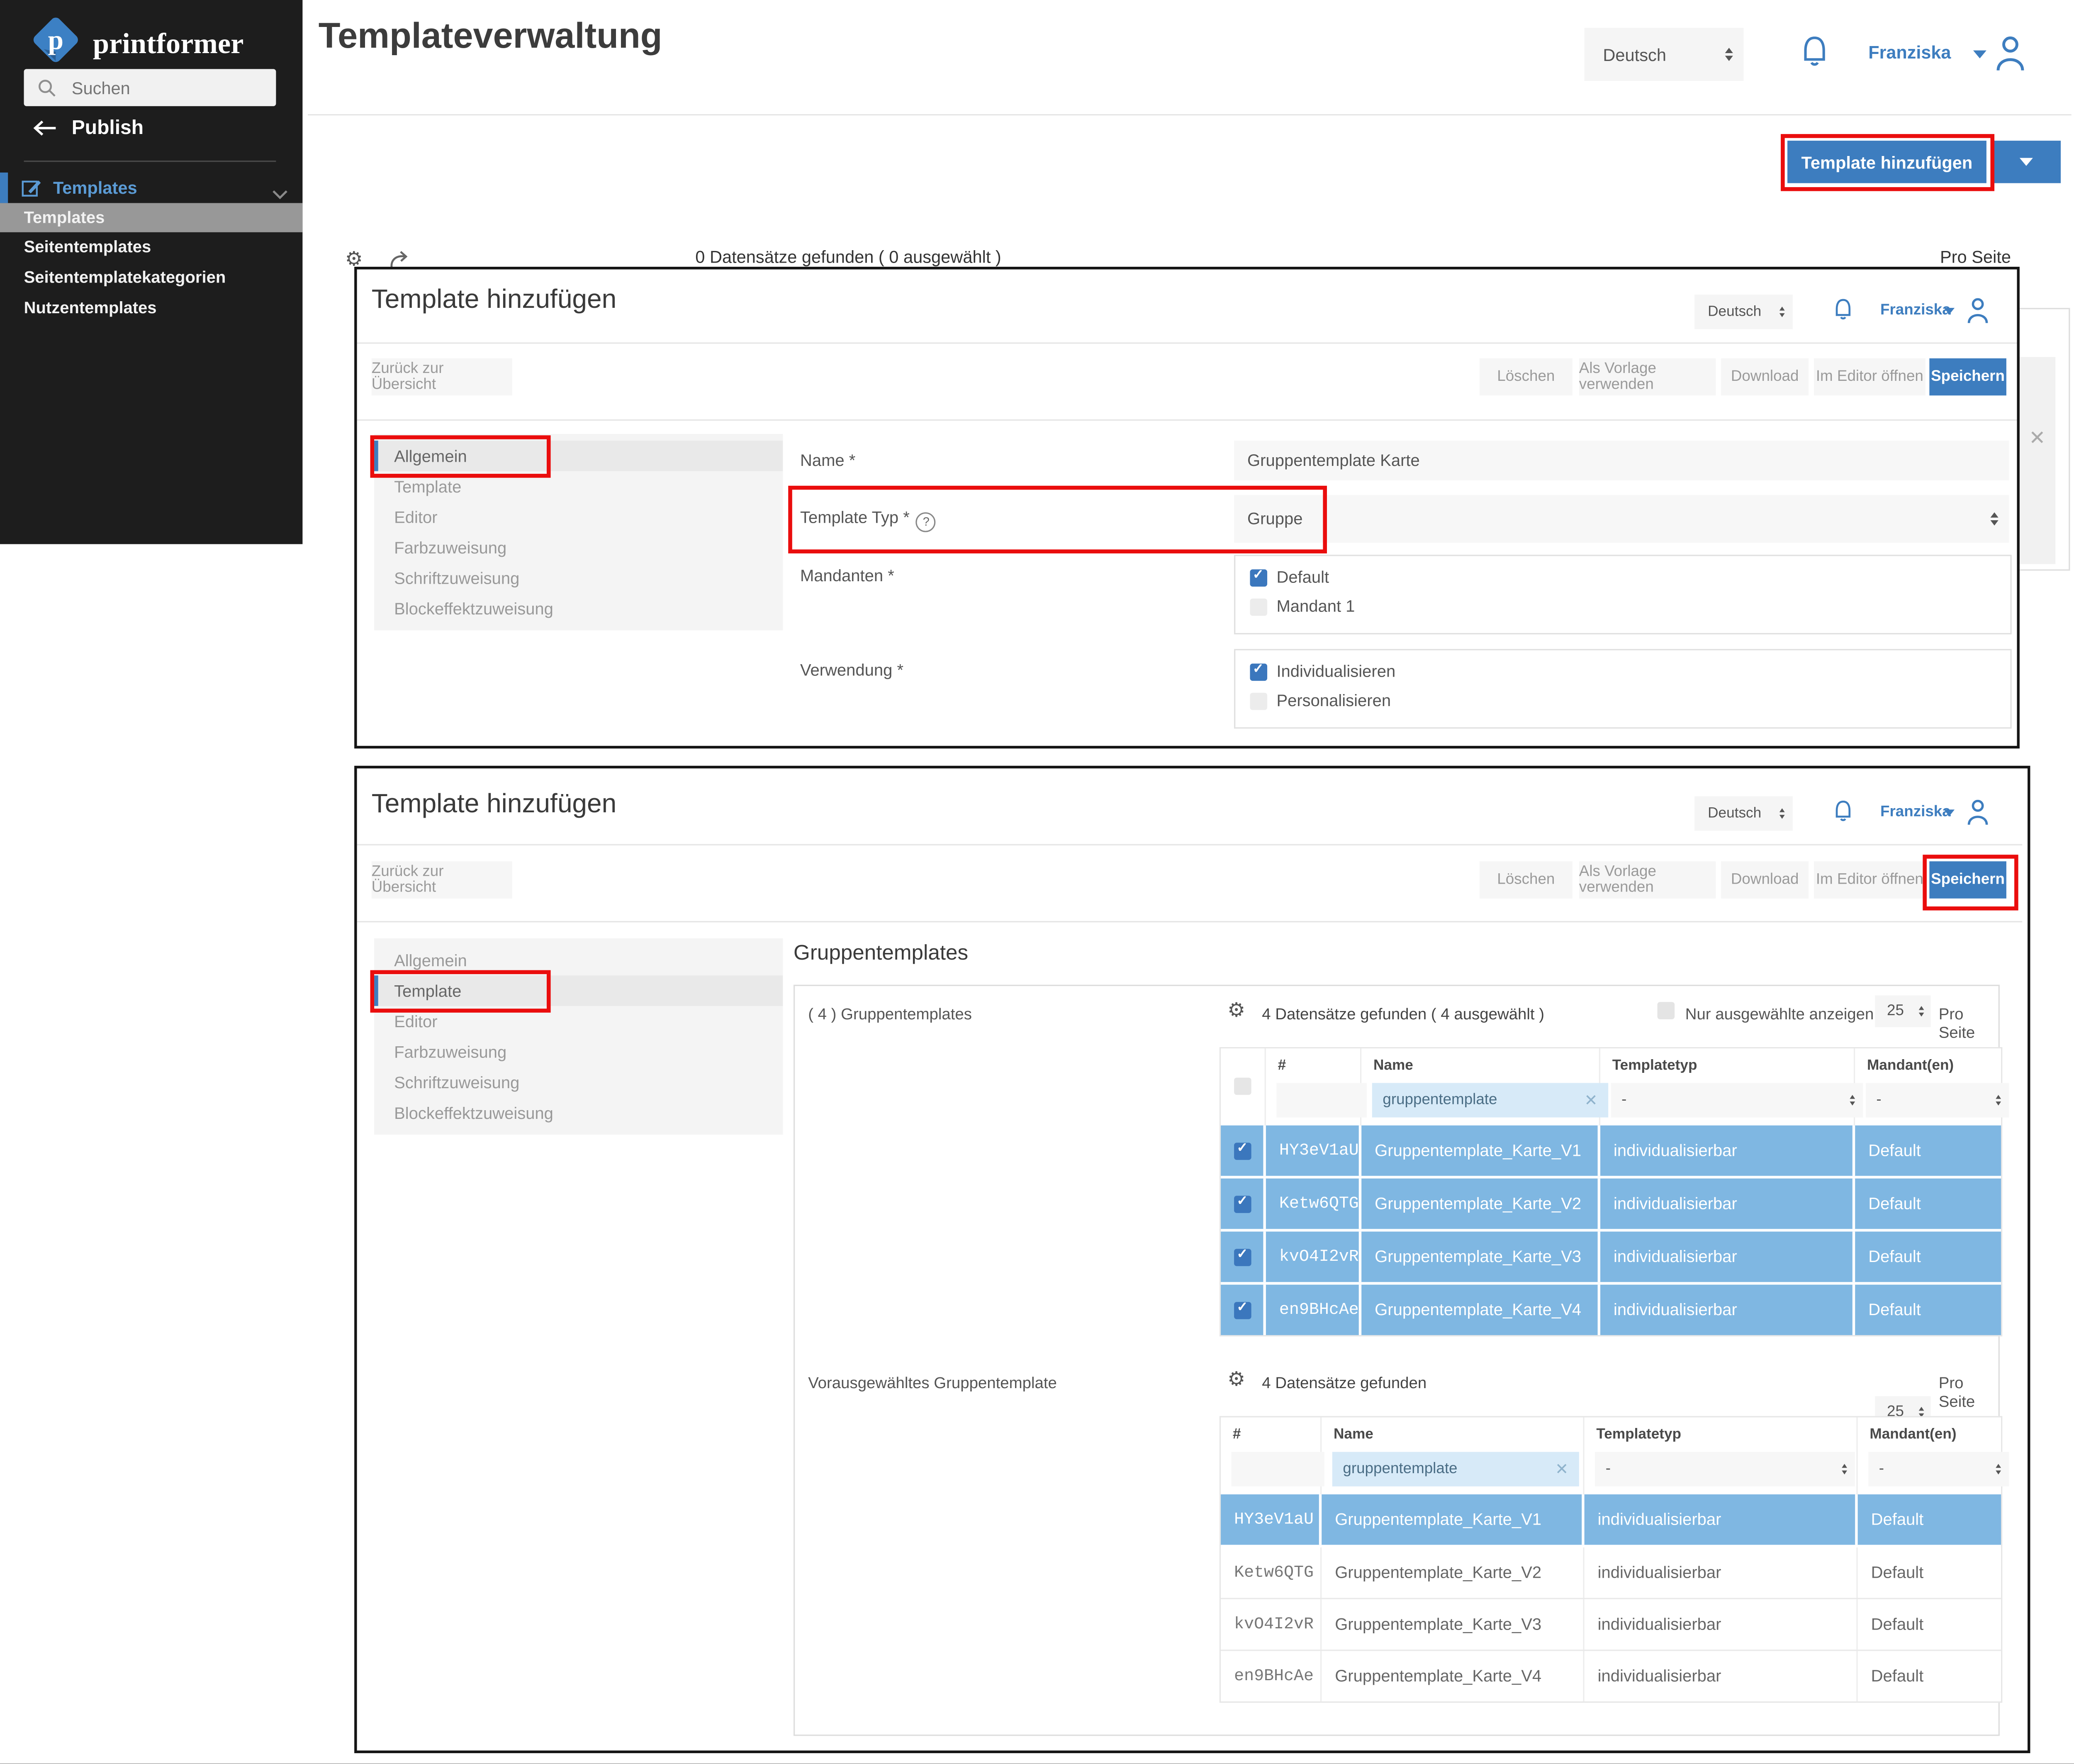 This screenshot has height=1764, width=2074. I want to click on usage-option-individualisieren: Individualisieren, so click(1322, 671).